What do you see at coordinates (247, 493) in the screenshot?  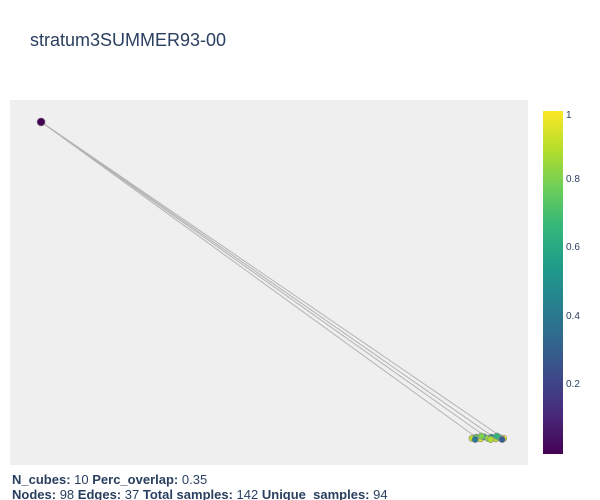 I see `total-samples-value: 142` at bounding box center [247, 493].